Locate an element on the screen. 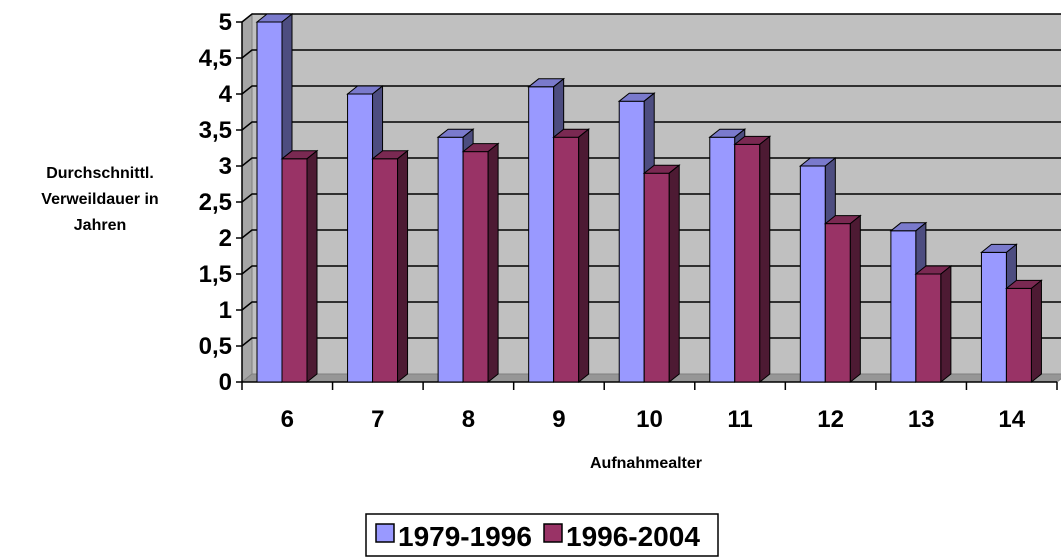 The image size is (1061, 559). x-tick-label: 14 is located at coordinates (1011, 419).